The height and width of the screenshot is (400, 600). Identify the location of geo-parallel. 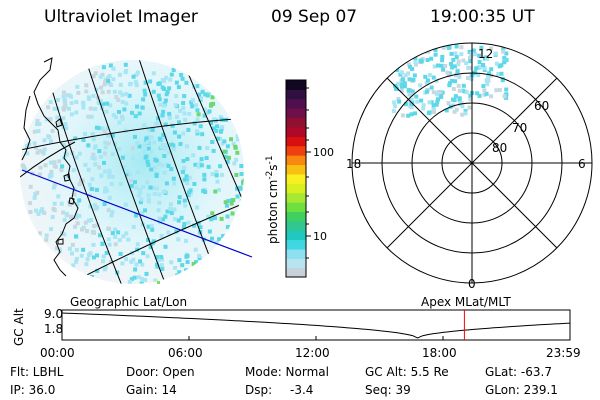
(48, 163).